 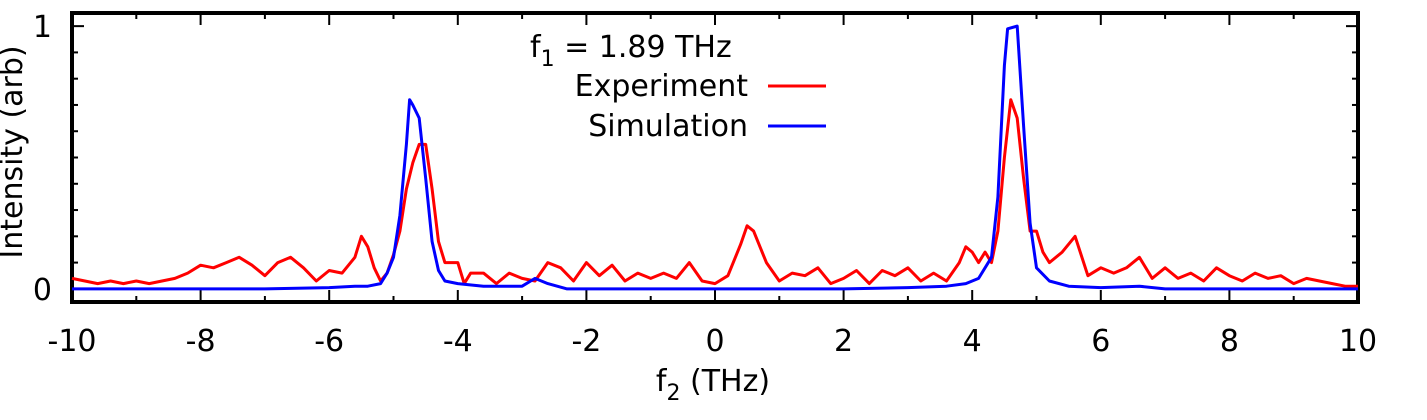 What do you see at coordinates (631, 51) in the screenshot?
I see `annotation-f1: f1 = 1.89 THz` at bounding box center [631, 51].